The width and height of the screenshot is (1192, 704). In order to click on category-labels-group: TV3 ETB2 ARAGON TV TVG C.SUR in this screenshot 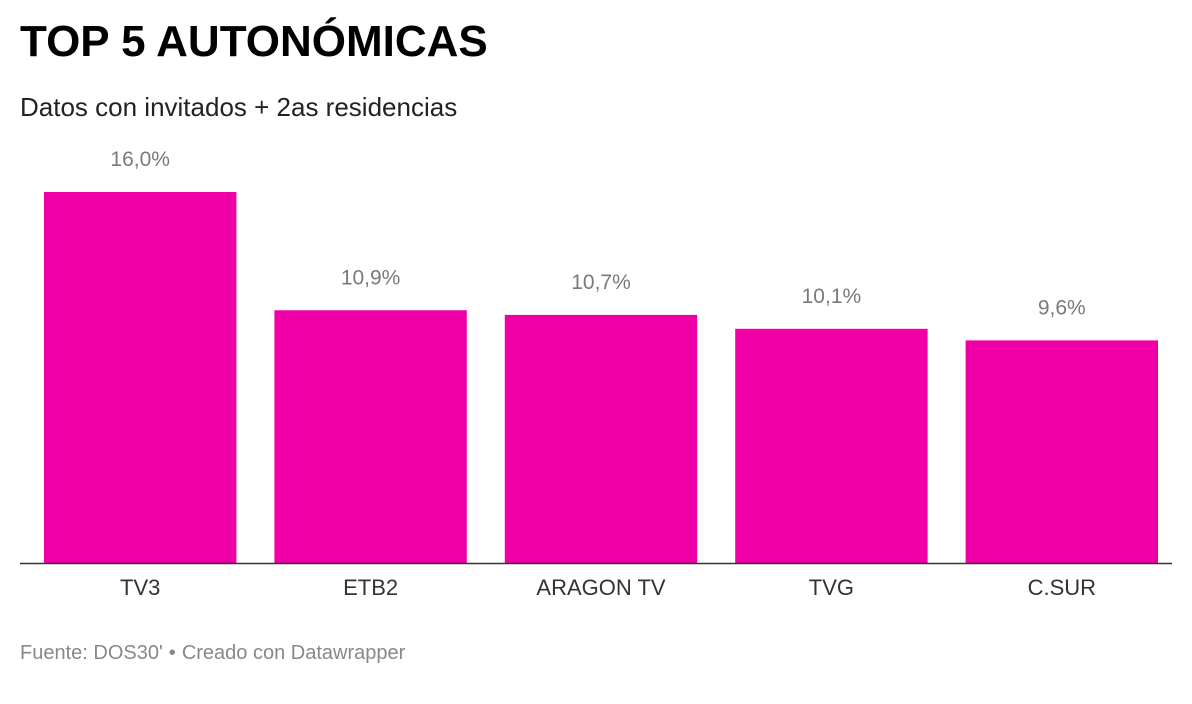, I will do `click(608, 587)`.